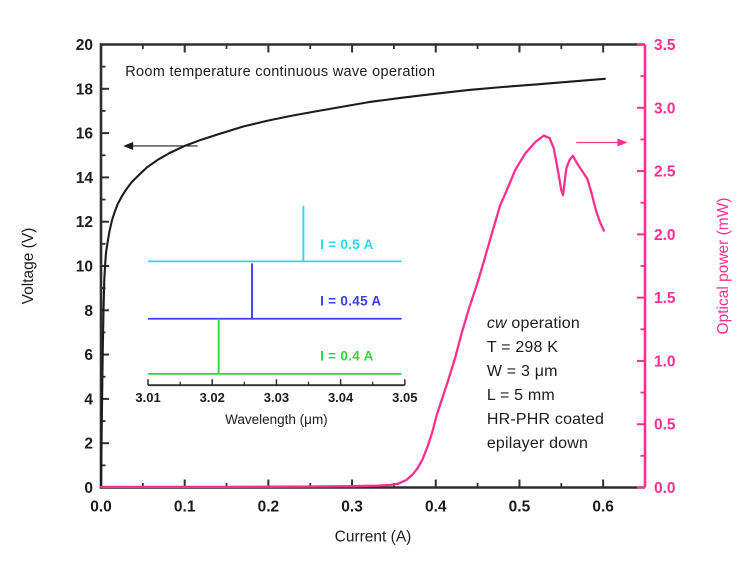 The image size is (750, 565). Describe the element at coordinates (665, 425) in the screenshot. I see `right-tick-label: 0.5` at that location.